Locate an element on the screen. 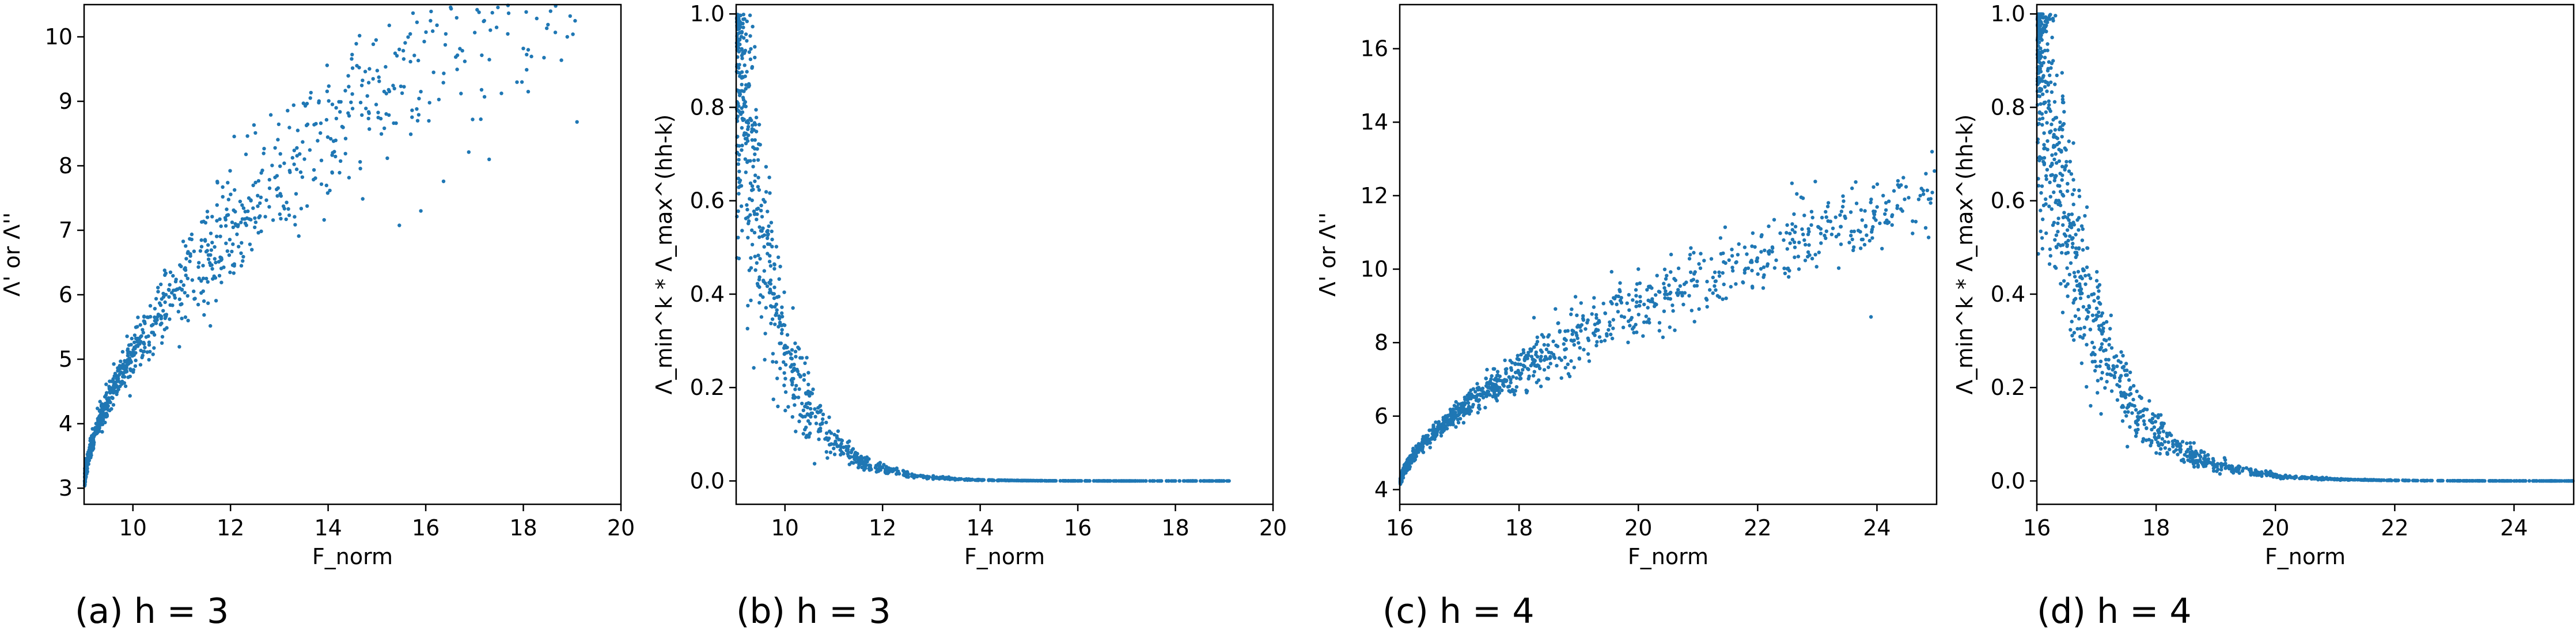 This screenshot has height=639, width=2576. x-axis-label: F_norm is located at coordinates (1005, 556).